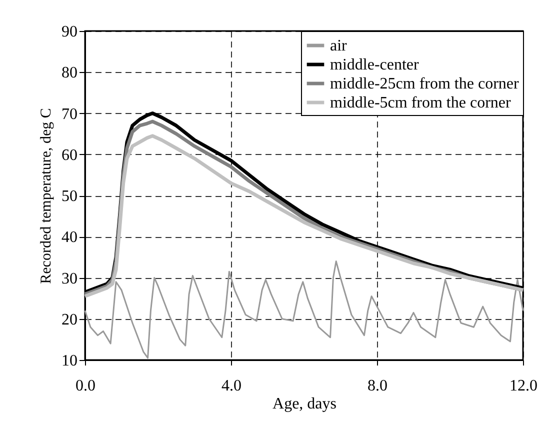 Image resolution: width=547 pixels, height=425 pixels. I want to click on y-axis-title: Recorded temperature, deg C, so click(46, 196).